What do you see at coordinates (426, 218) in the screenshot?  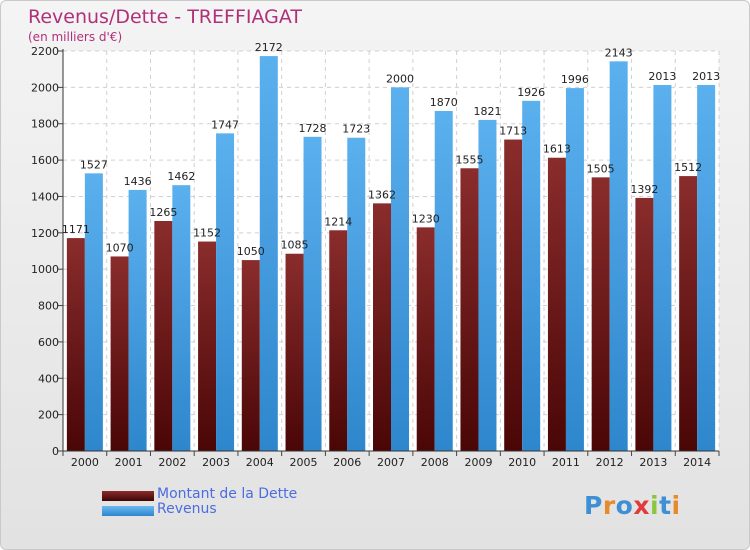 I see `data-label-dette: 1230` at bounding box center [426, 218].